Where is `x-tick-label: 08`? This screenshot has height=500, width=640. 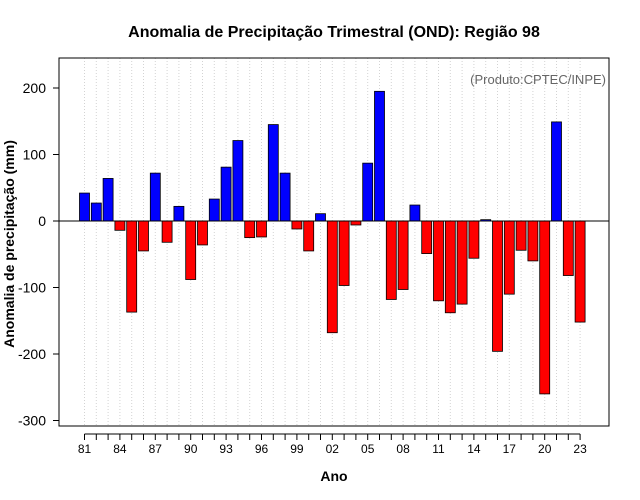 x-tick-label: 08 is located at coordinates (403, 449).